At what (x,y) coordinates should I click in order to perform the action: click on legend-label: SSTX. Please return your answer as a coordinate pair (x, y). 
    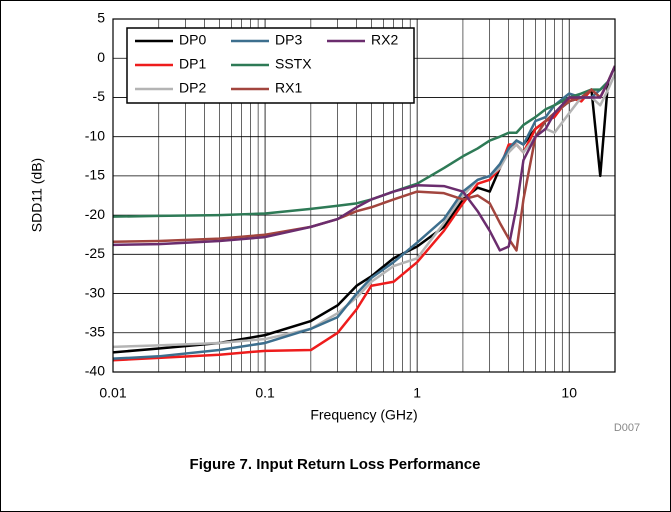
    Looking at the image, I should click on (293, 64).